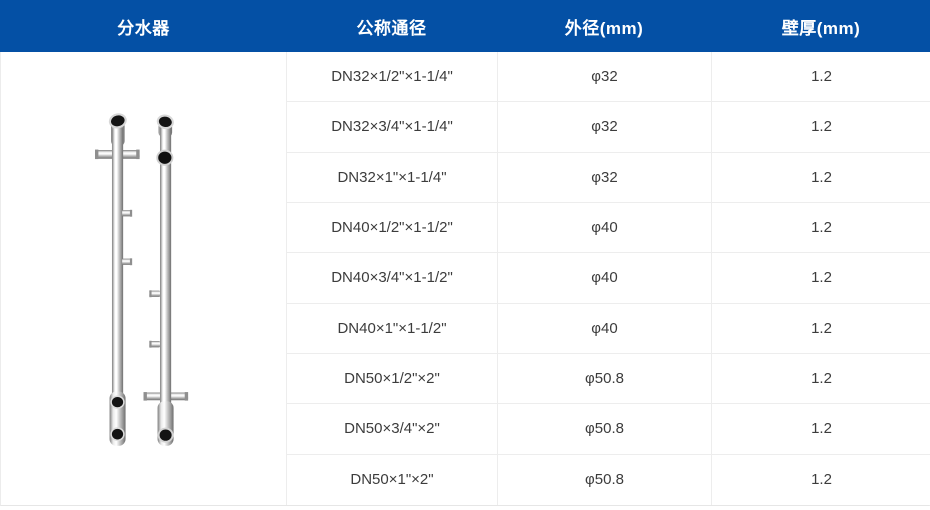  I want to click on cell-nominal-diameter: DN40×1/2"×1-1/2", so click(391, 228).